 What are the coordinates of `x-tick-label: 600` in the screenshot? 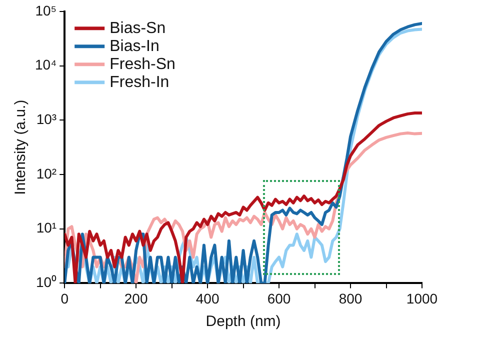 It's located at (279, 298).